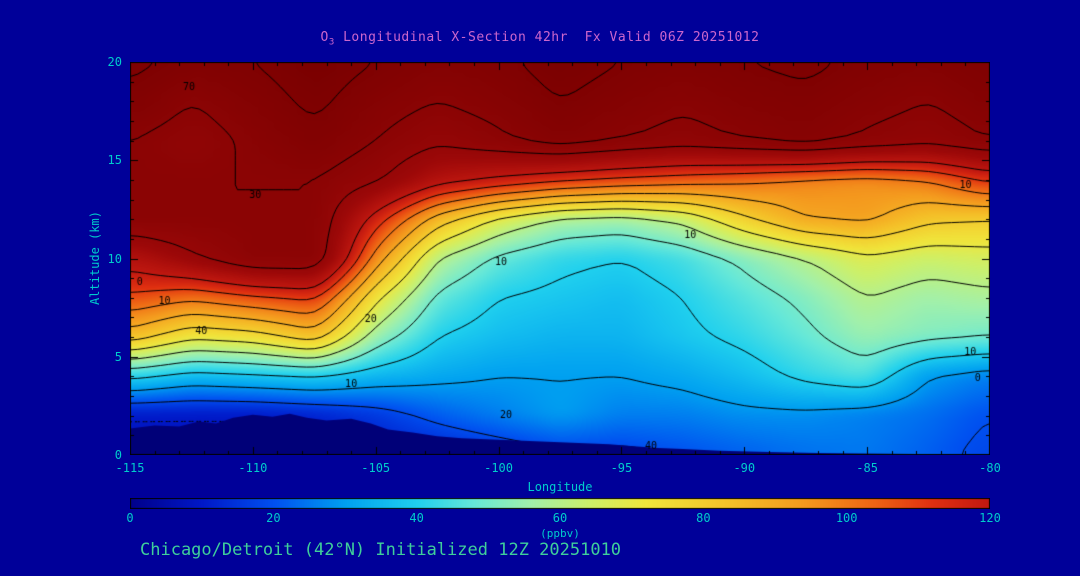  I want to click on colorbar-canvas, so click(560, 503).